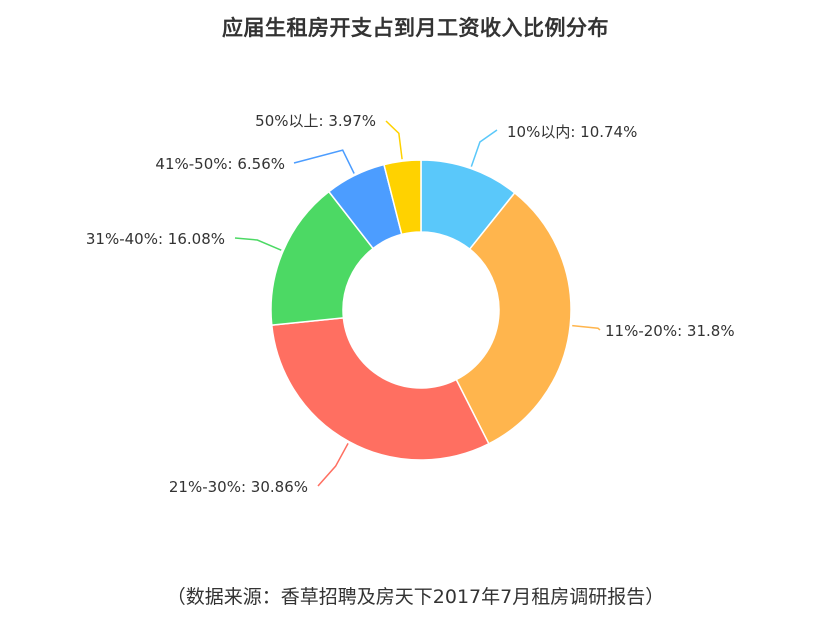  What do you see at coordinates (415, 597) in the screenshot?
I see `source-note: （数据来源：香草招聘及房天下2017年7月租房调研报告）` at bounding box center [415, 597].